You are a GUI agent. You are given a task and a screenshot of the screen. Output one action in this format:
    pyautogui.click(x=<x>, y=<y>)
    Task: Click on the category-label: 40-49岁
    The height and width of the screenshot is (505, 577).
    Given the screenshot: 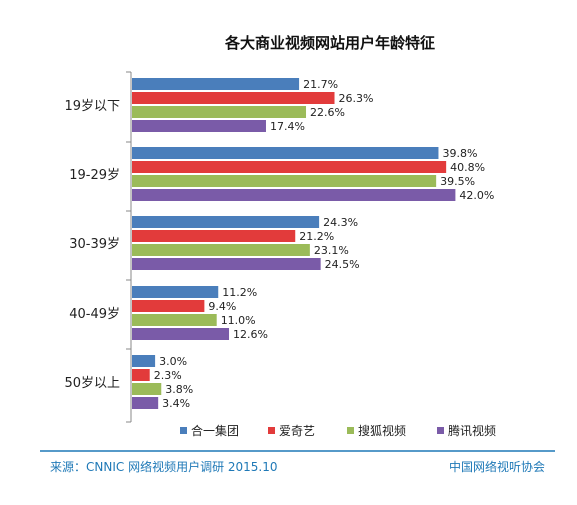 What is the action you would take?
    pyautogui.click(x=94, y=314)
    